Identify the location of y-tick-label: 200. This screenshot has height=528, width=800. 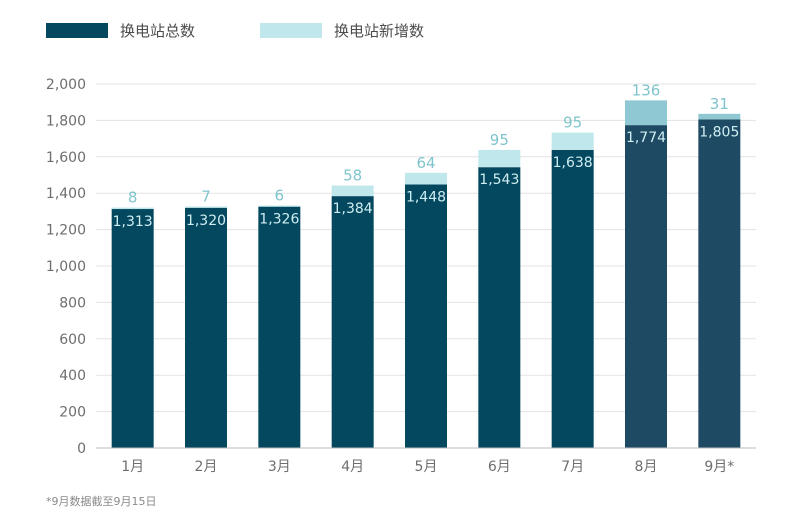
(72, 413).